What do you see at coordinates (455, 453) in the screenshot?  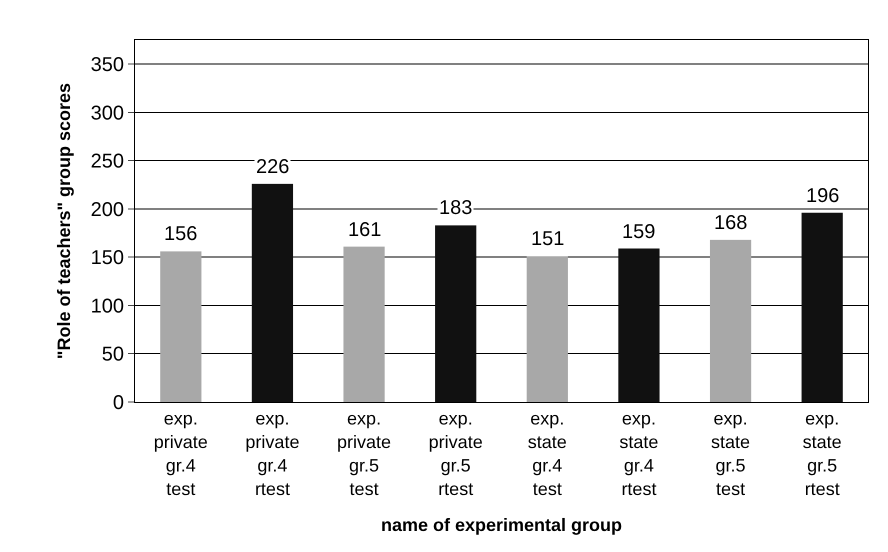 I see `x-tick-label: exp. private gr.5 rtest` at bounding box center [455, 453].